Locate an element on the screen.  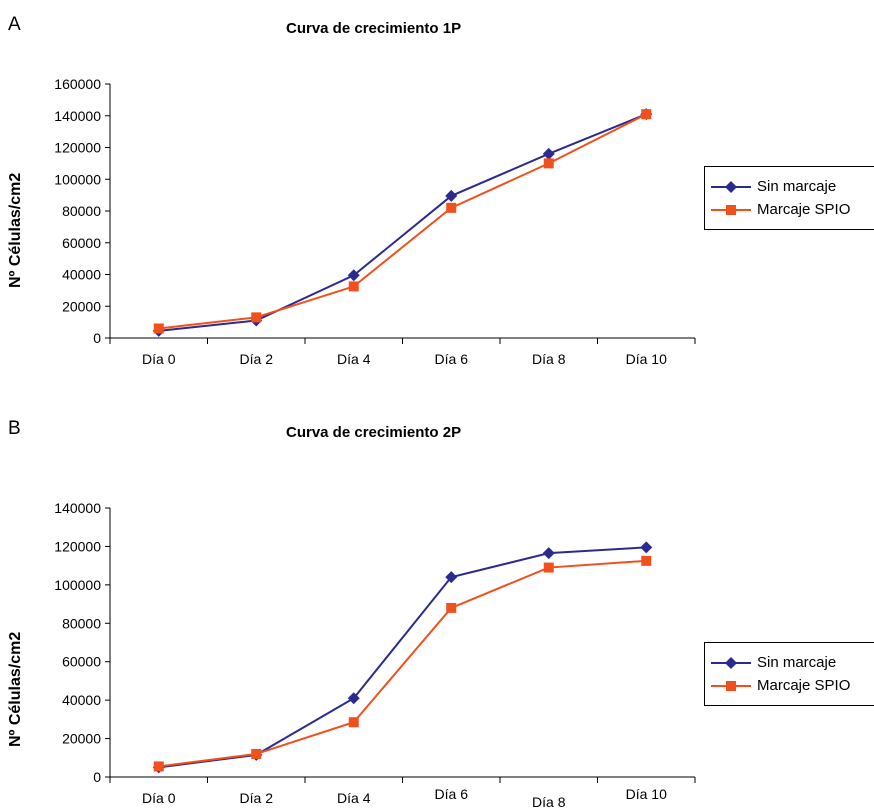
panel-letter: B is located at coordinates (14, 428).